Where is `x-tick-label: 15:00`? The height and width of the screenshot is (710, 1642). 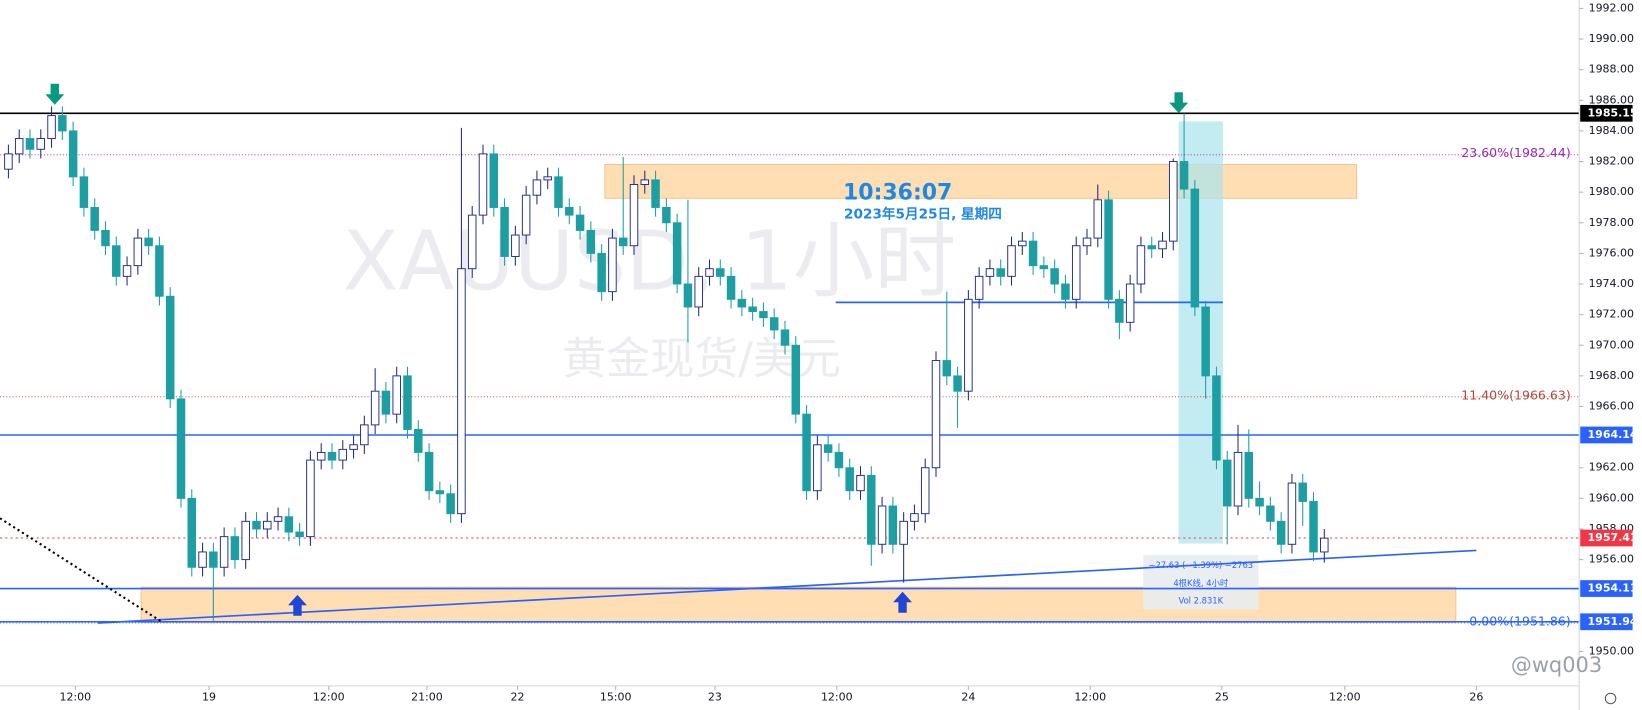 x-tick-label: 15:00 is located at coordinates (616, 696).